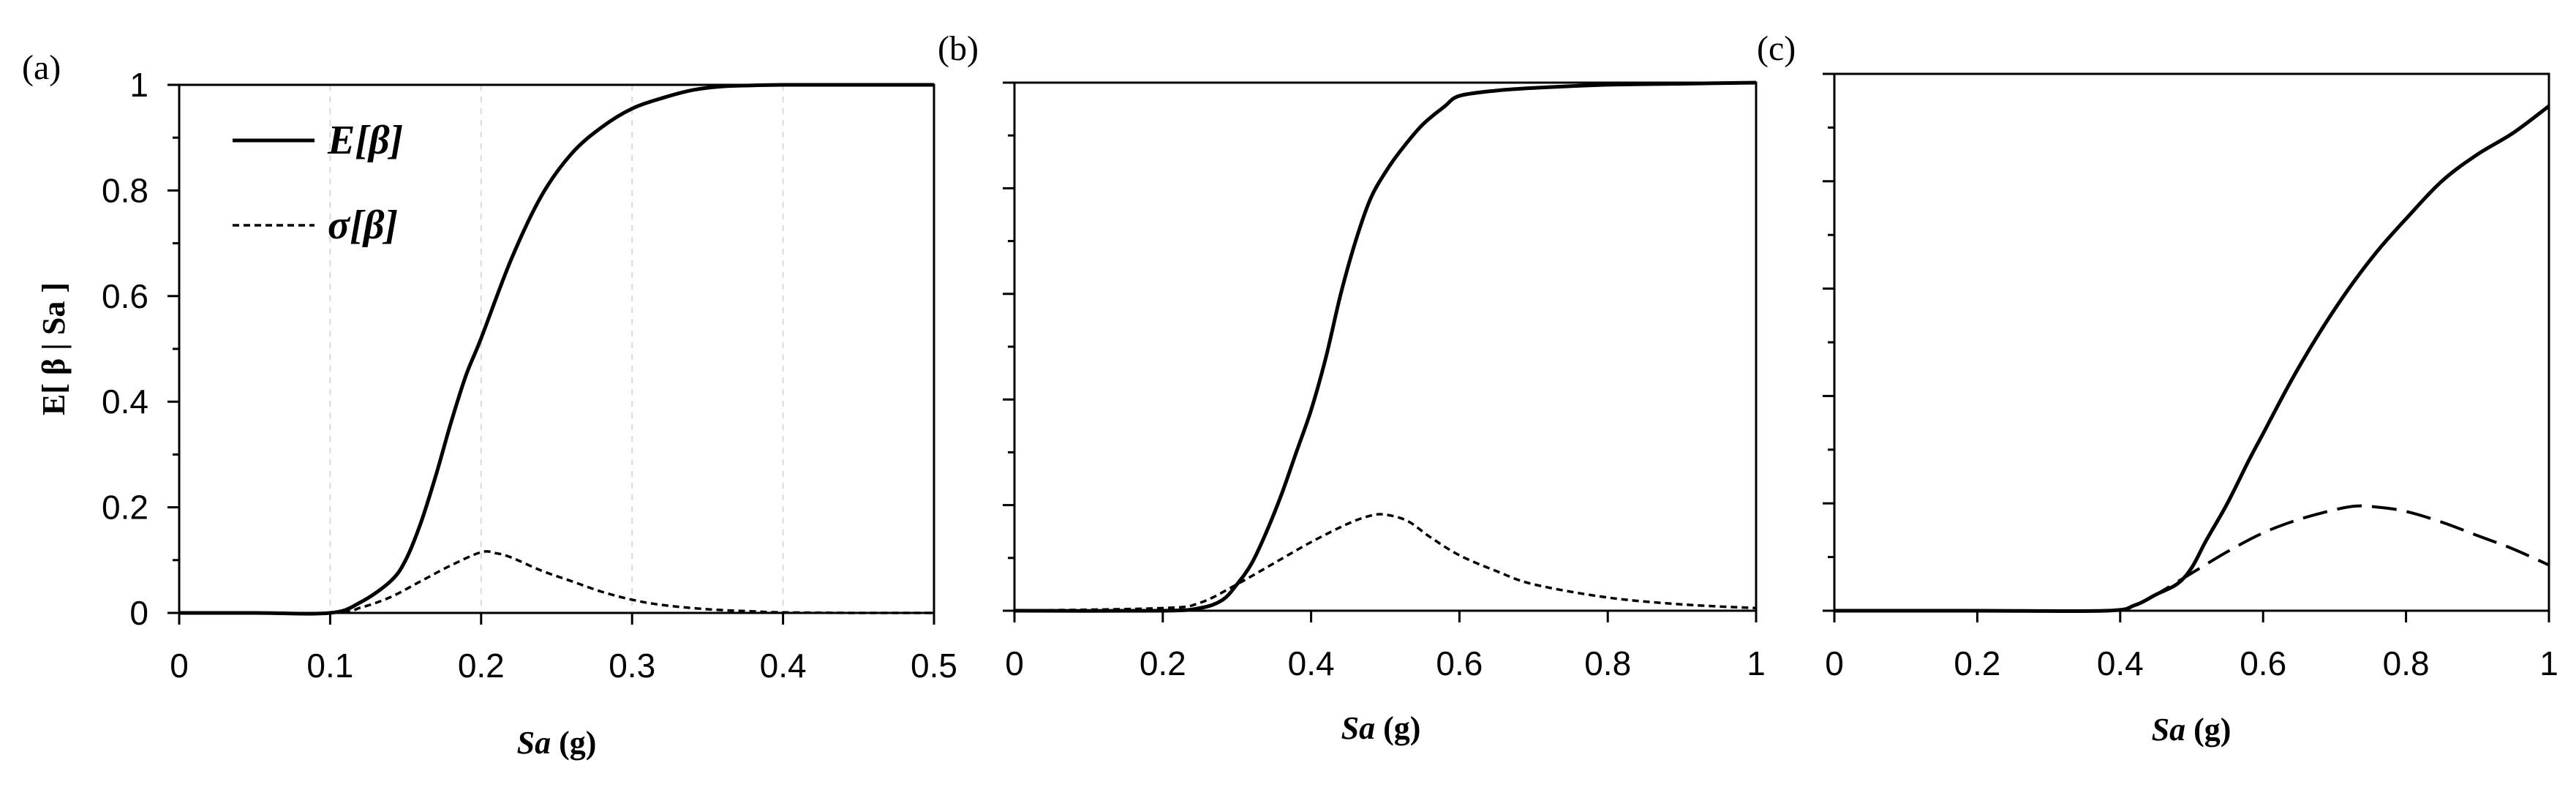  What do you see at coordinates (1977, 663) in the screenshot?
I see `x-tick-label-c-1: 0.2` at bounding box center [1977, 663].